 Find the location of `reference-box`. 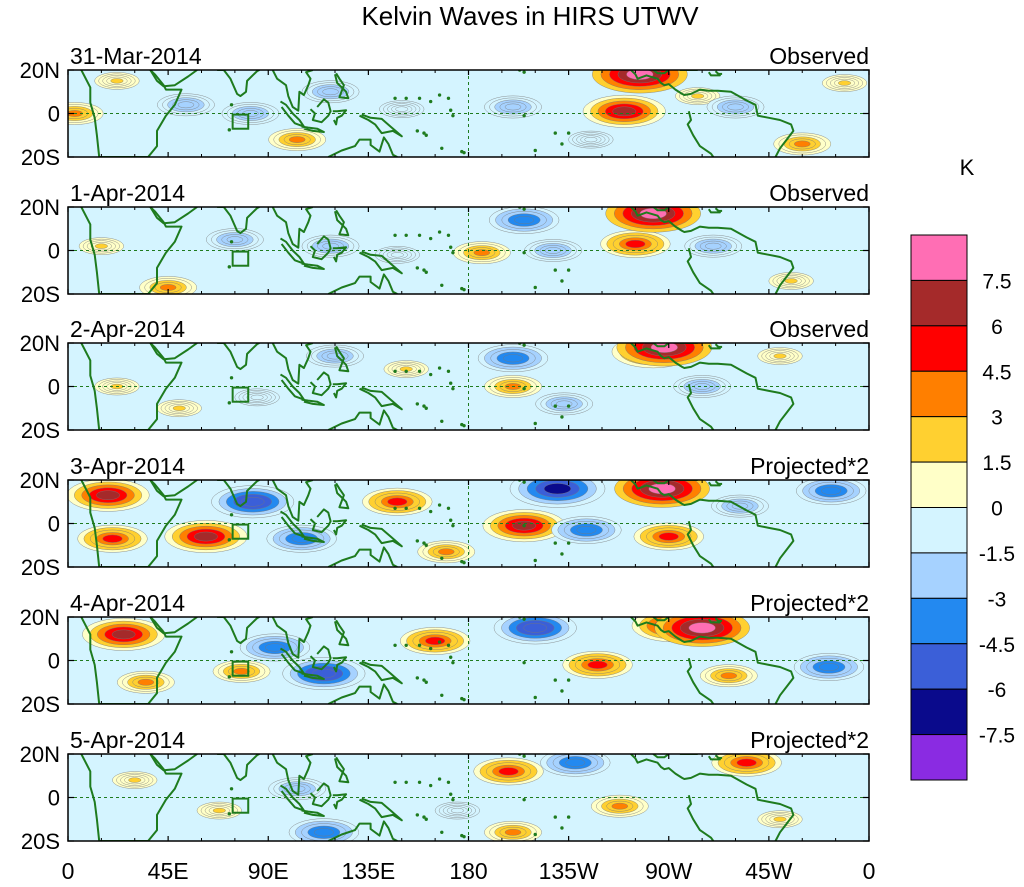

reference-box is located at coordinates (240, 805).